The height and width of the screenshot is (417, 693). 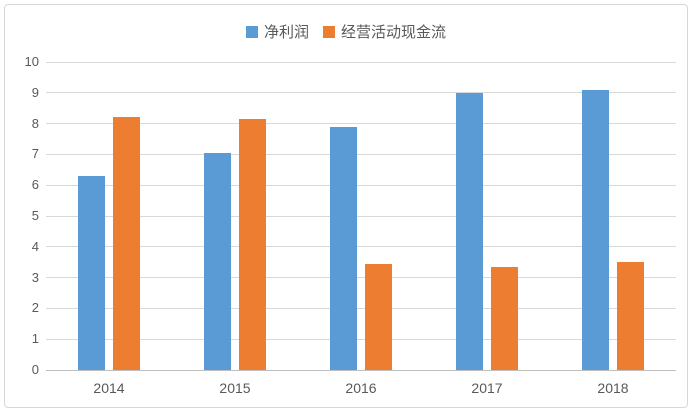 What do you see at coordinates (35, 215) in the screenshot?
I see `y-tick-label: 5` at bounding box center [35, 215].